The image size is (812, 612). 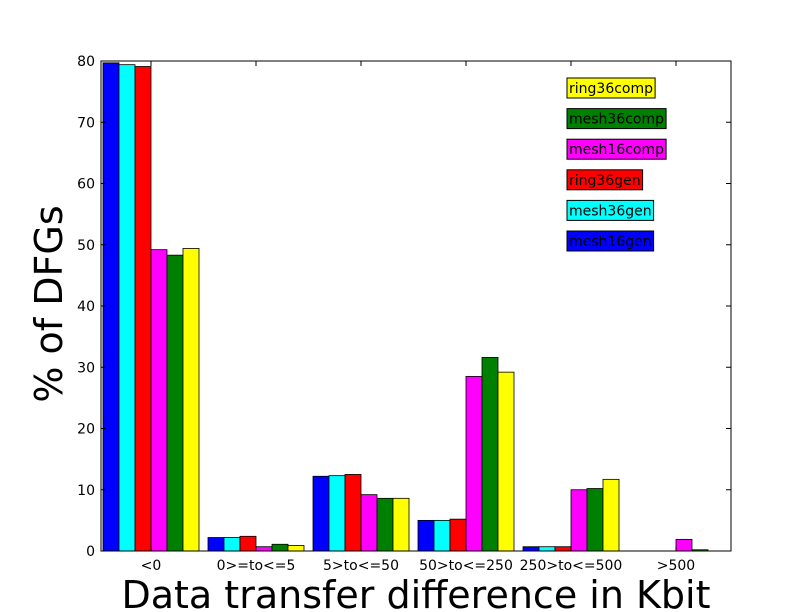 What do you see at coordinates (49, 303) in the screenshot?
I see `y-axis-label: % of DFGs` at bounding box center [49, 303].